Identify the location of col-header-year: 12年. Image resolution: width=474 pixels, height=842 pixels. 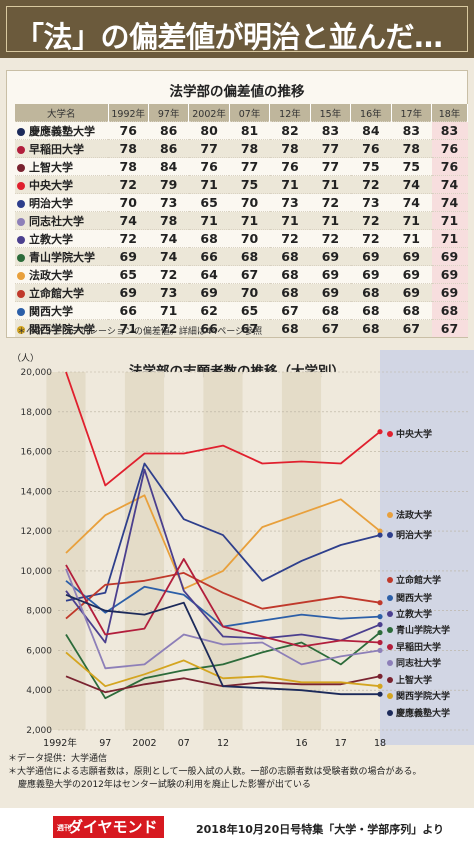
(290, 113).